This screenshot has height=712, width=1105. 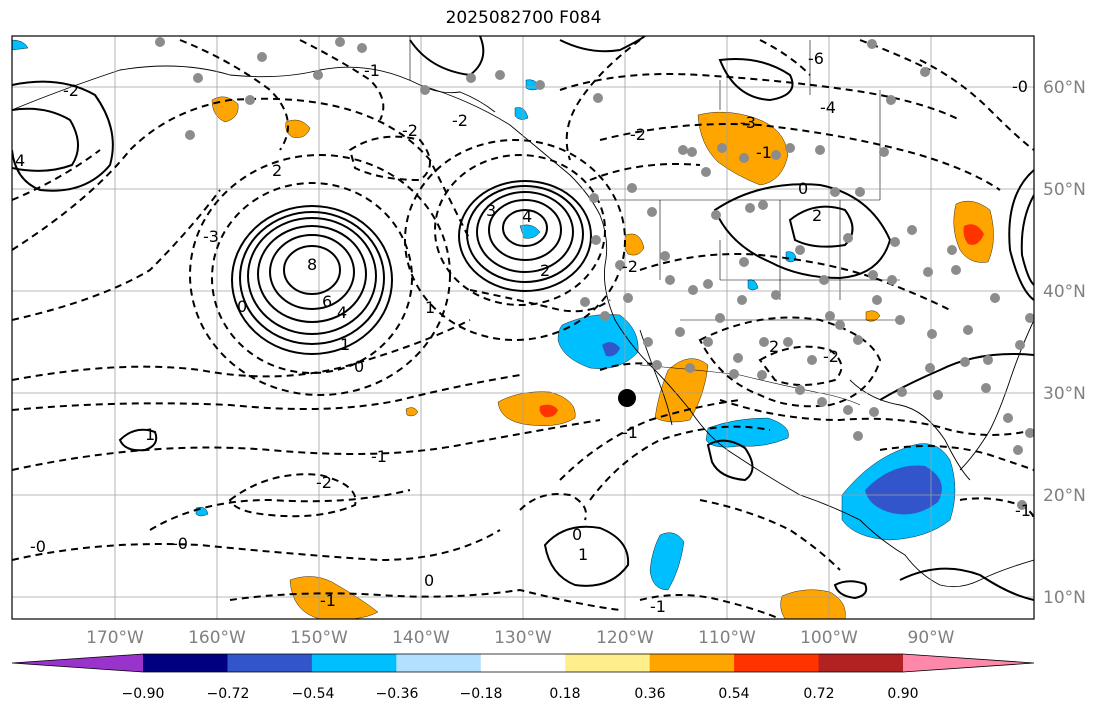 I want to click on shade-orange-pacific, so click(x=536, y=408).